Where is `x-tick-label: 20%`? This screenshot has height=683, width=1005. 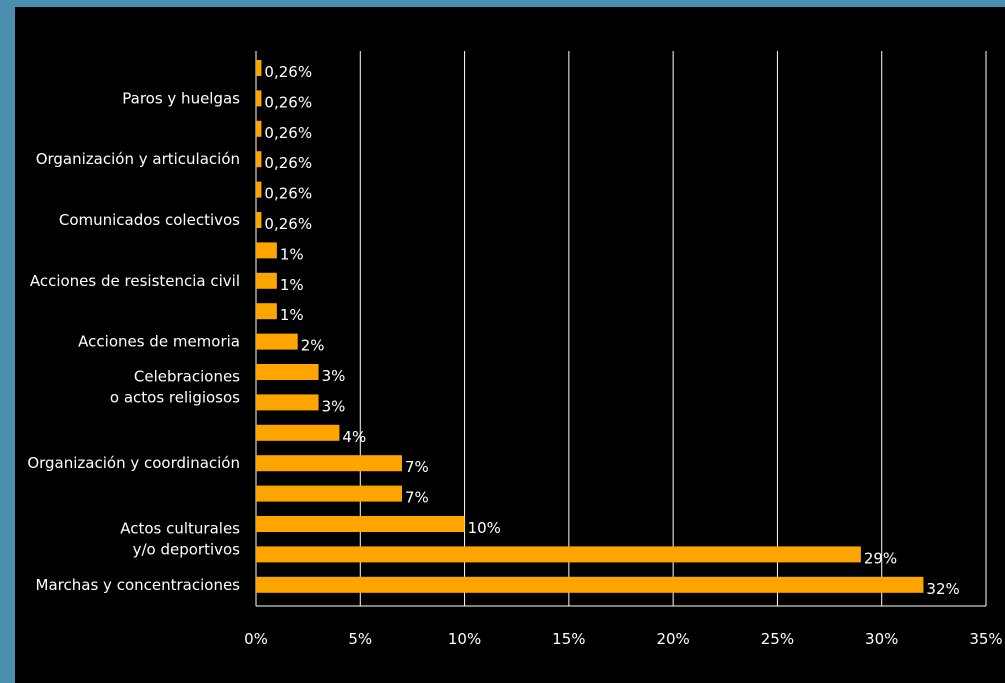
x-tick-label: 20% is located at coordinates (672, 639).